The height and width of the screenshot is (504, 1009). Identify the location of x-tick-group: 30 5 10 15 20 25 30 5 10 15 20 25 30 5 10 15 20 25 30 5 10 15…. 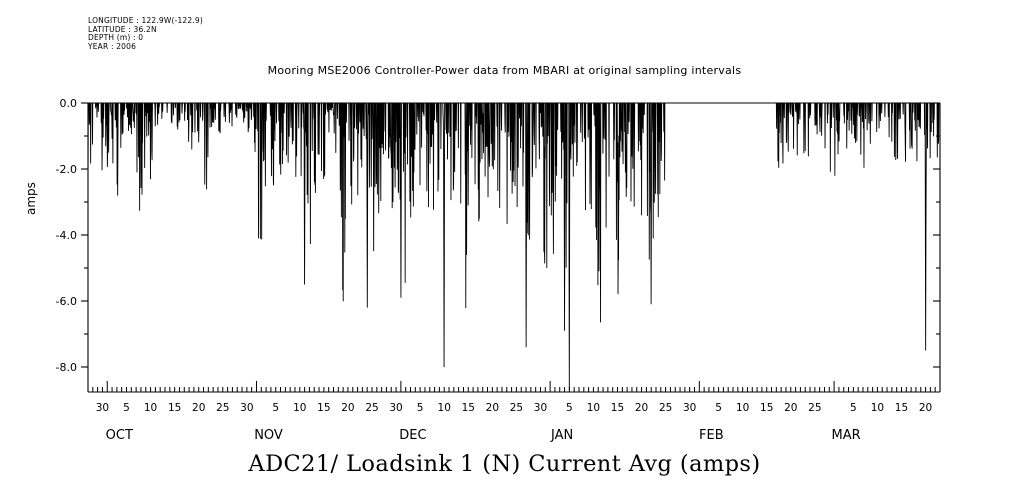
(514, 397).